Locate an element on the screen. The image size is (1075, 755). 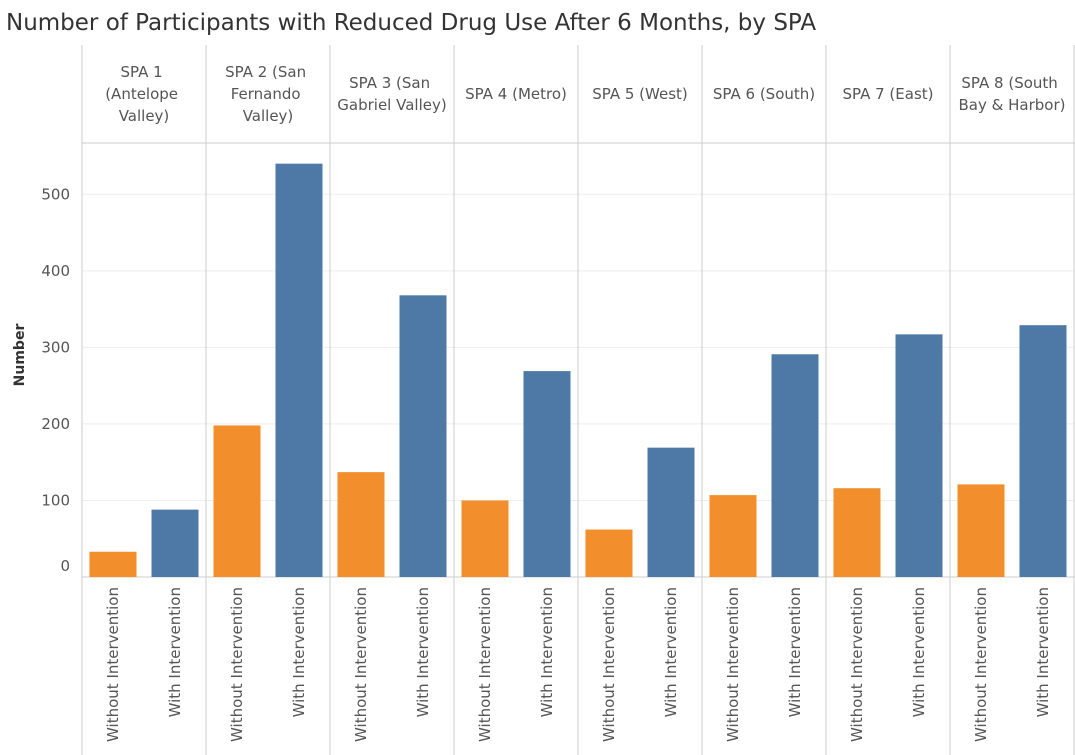
y-tick-label: 0 is located at coordinates (65, 566).